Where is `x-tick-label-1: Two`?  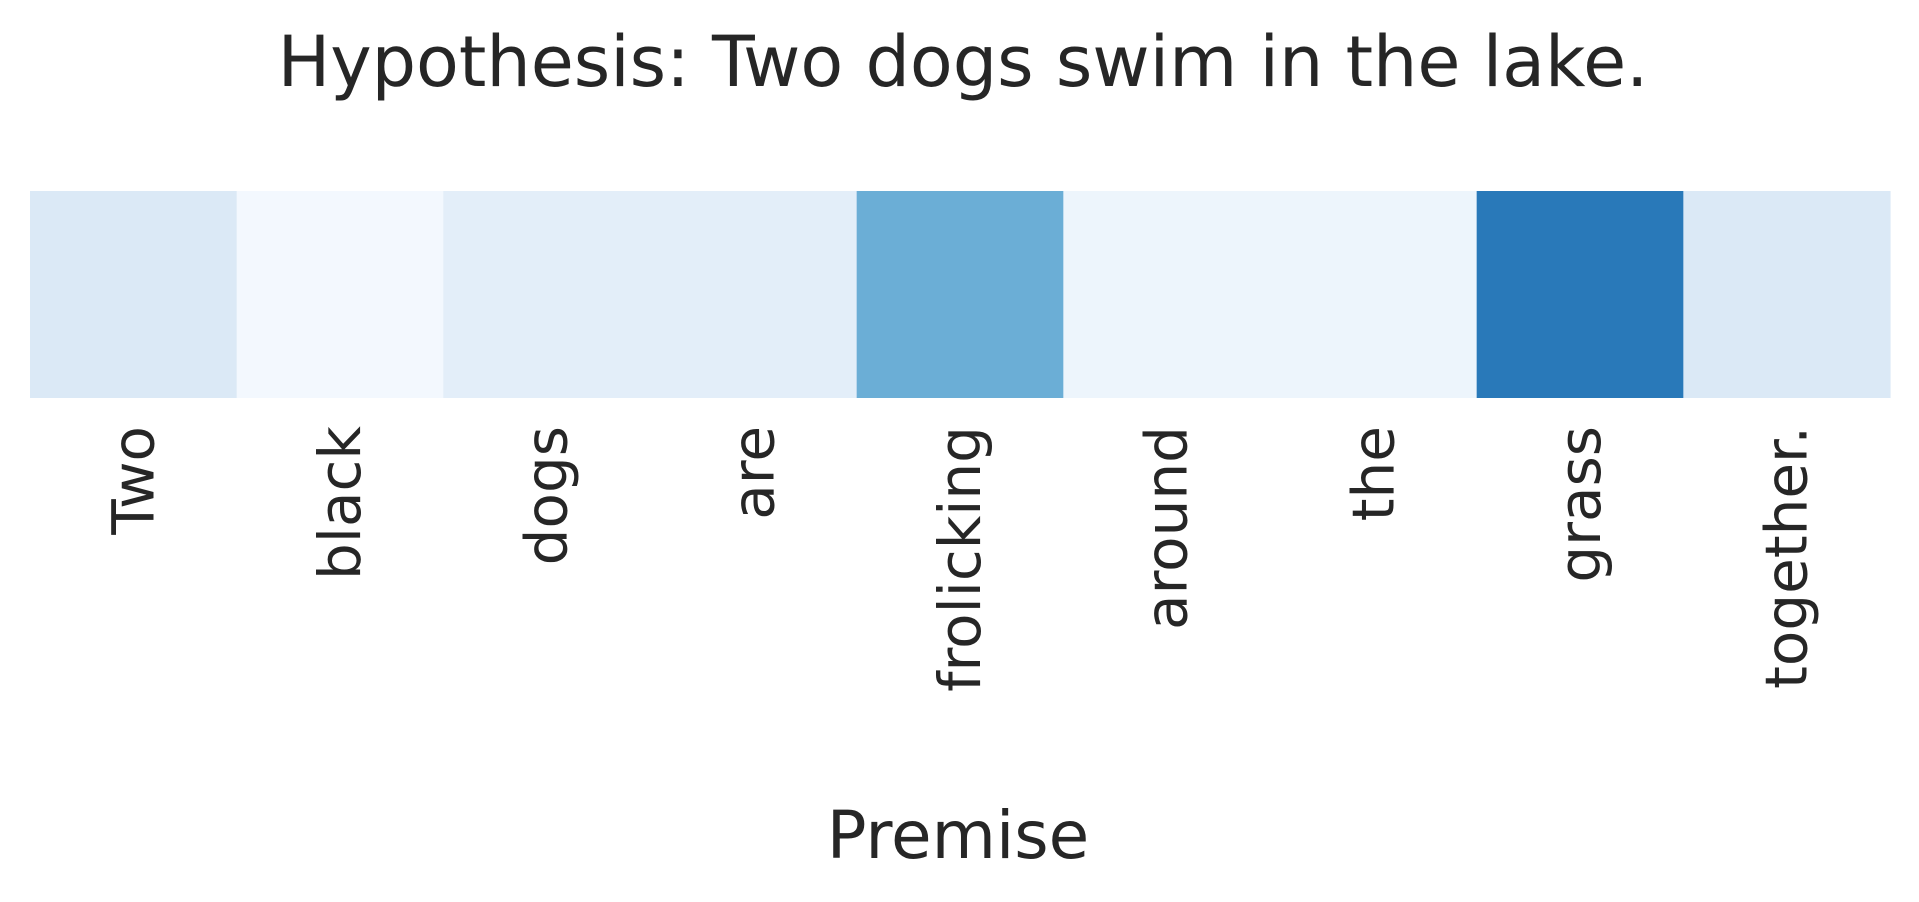 x-tick-label-1: Two is located at coordinates (133, 481).